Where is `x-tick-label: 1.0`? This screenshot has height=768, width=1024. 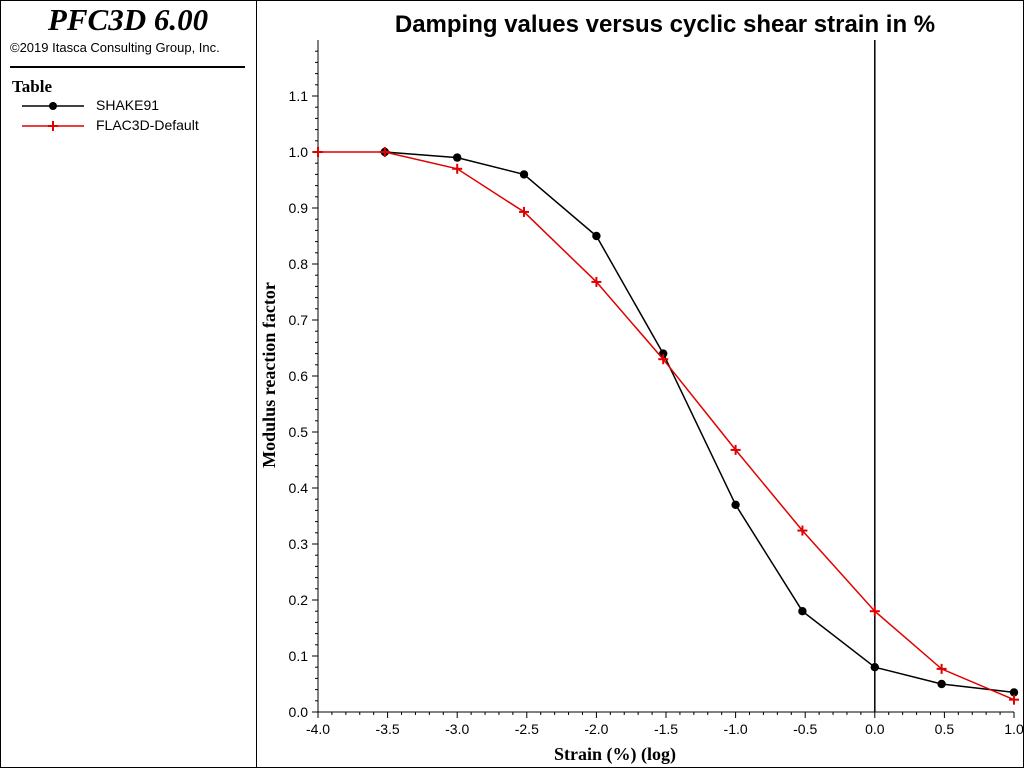
x-tick-label: 1.0 is located at coordinates (1014, 729).